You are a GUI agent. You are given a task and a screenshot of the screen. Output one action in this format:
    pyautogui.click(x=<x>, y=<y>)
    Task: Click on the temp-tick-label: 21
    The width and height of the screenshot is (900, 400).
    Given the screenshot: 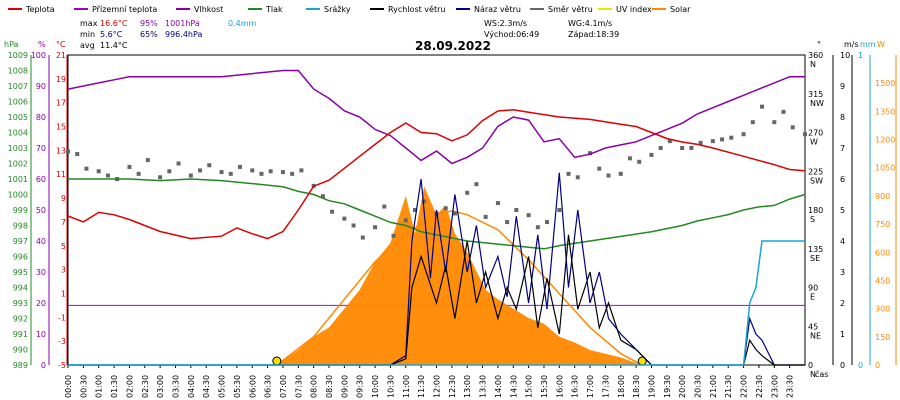 What is the action you would take?
    pyautogui.click(x=61, y=55)
    